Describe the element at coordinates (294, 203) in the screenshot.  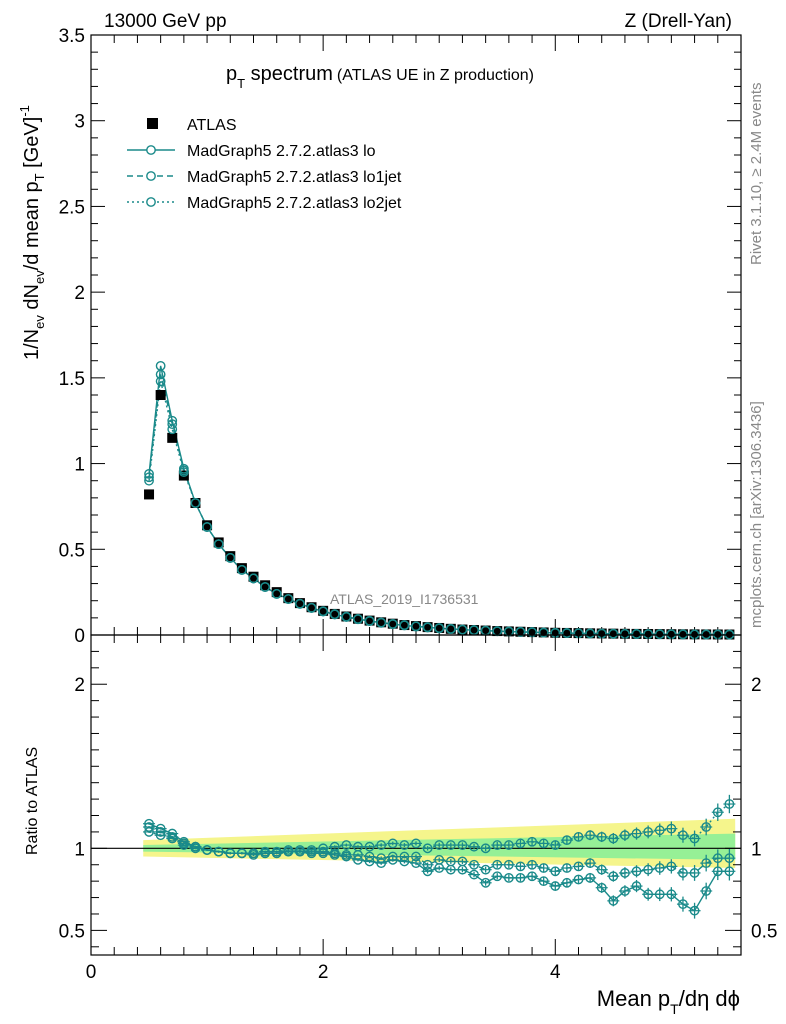
I see `legend-entry: MadGraph5 2.7.2.atlas3 lo2jet` at that location.